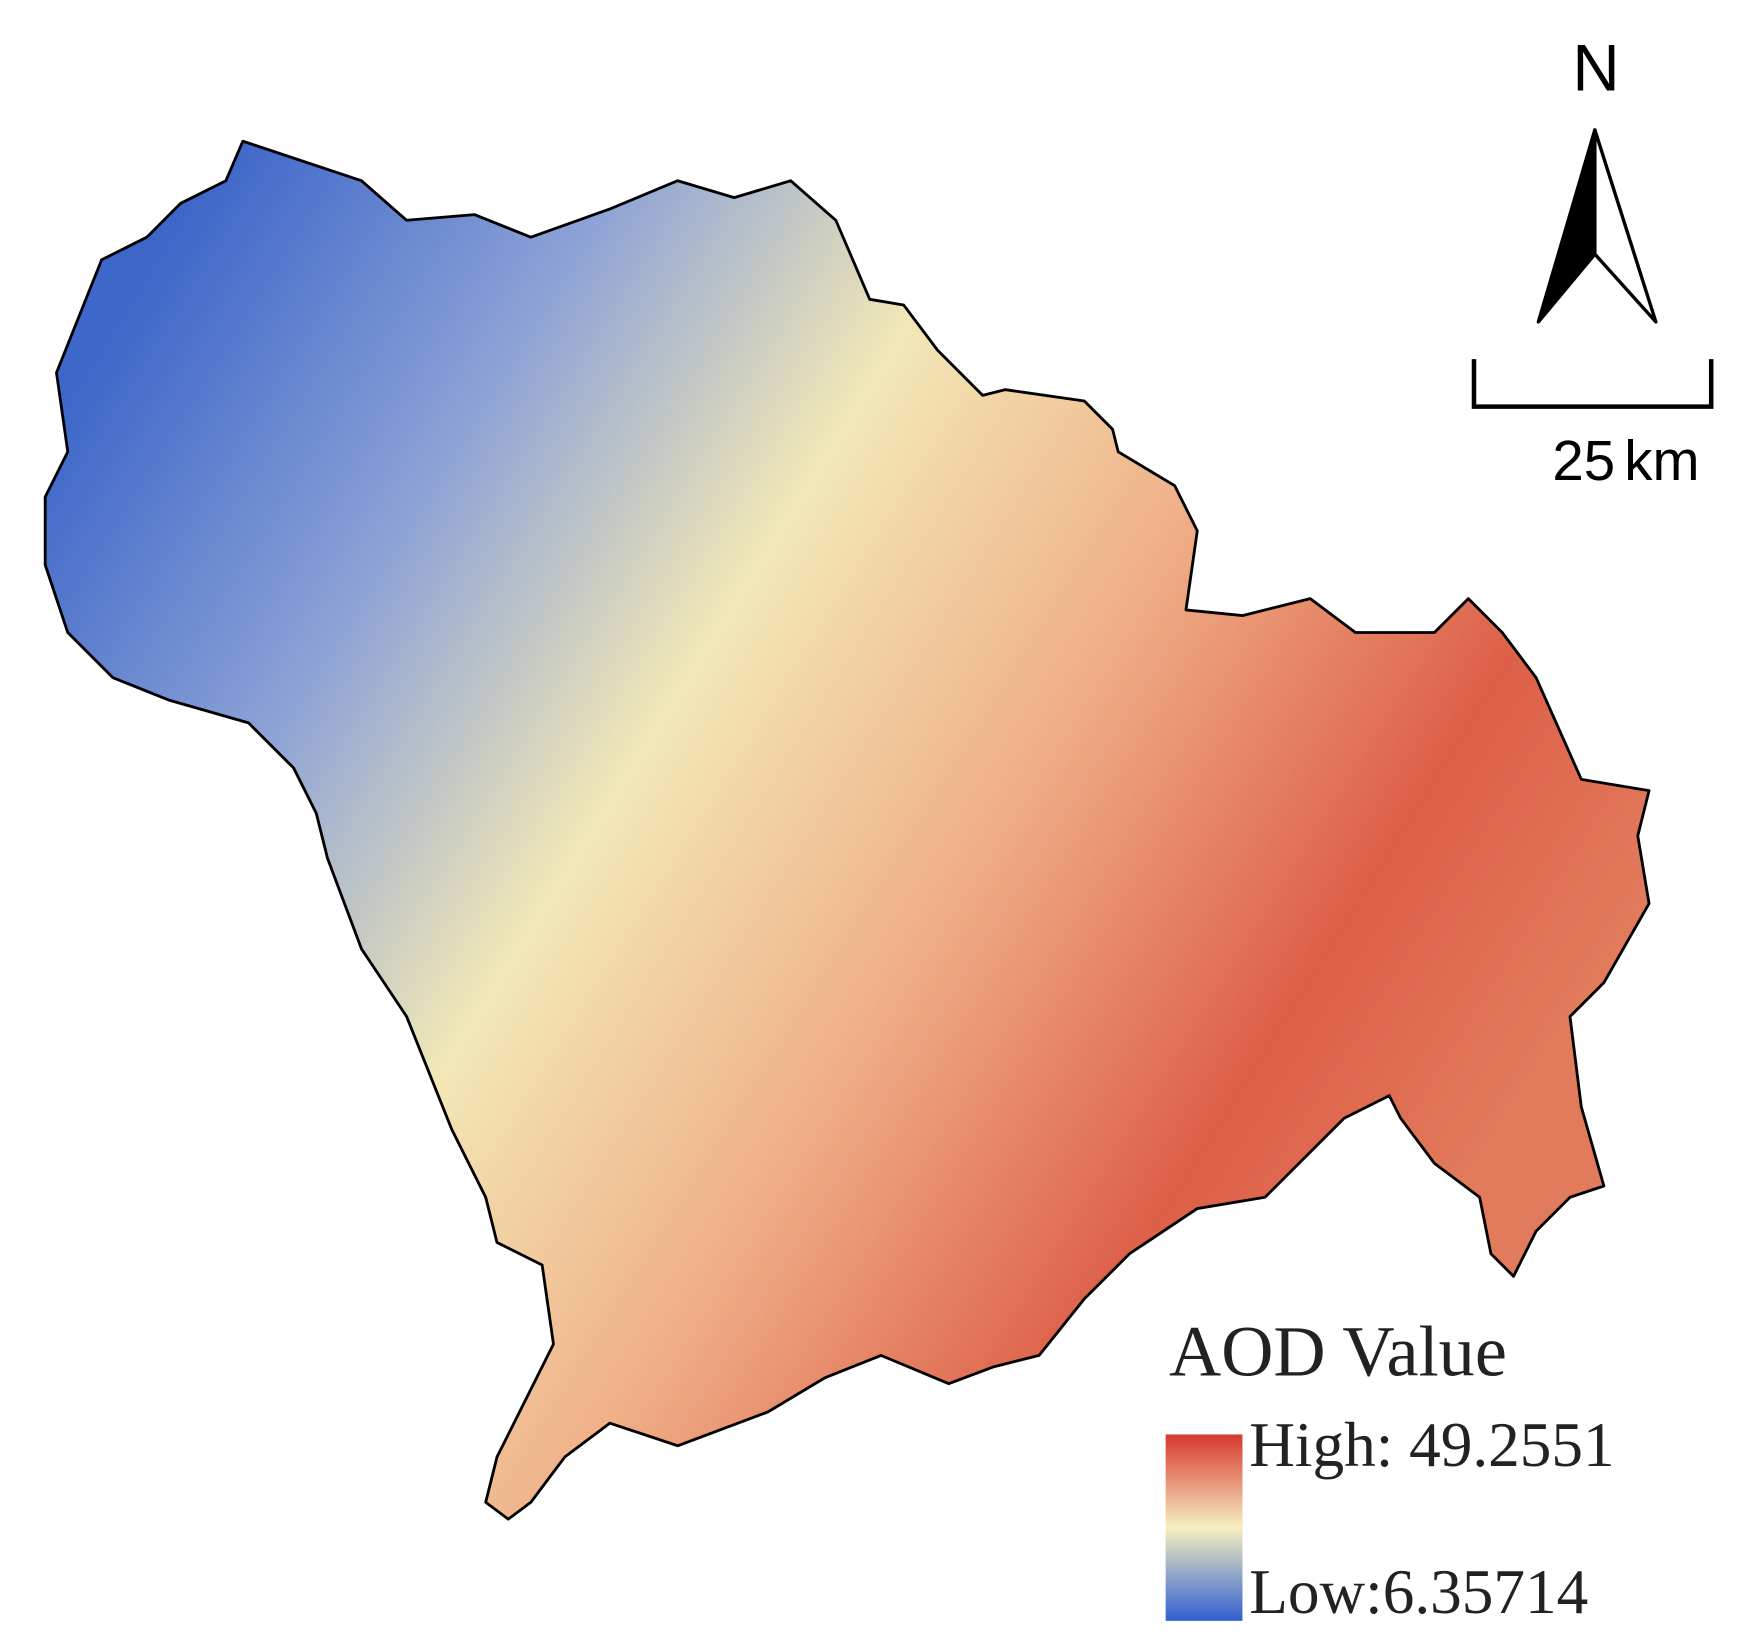  Describe the element at coordinates (1661, 460) in the screenshot. I see `scale-unit: km` at that location.